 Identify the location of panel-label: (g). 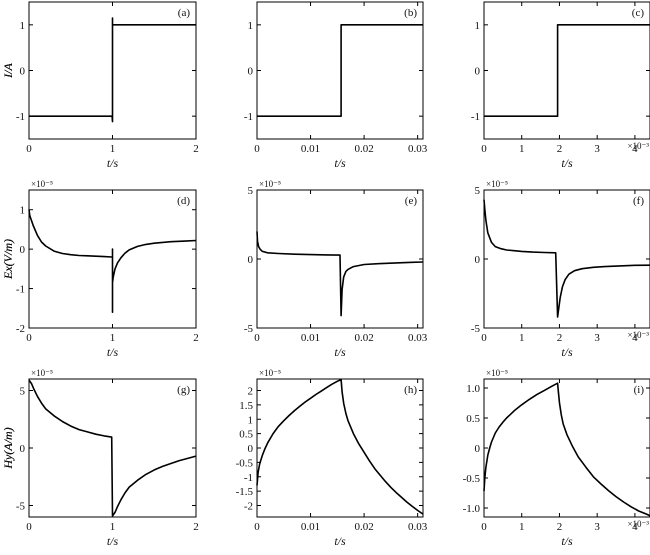
(183, 390).